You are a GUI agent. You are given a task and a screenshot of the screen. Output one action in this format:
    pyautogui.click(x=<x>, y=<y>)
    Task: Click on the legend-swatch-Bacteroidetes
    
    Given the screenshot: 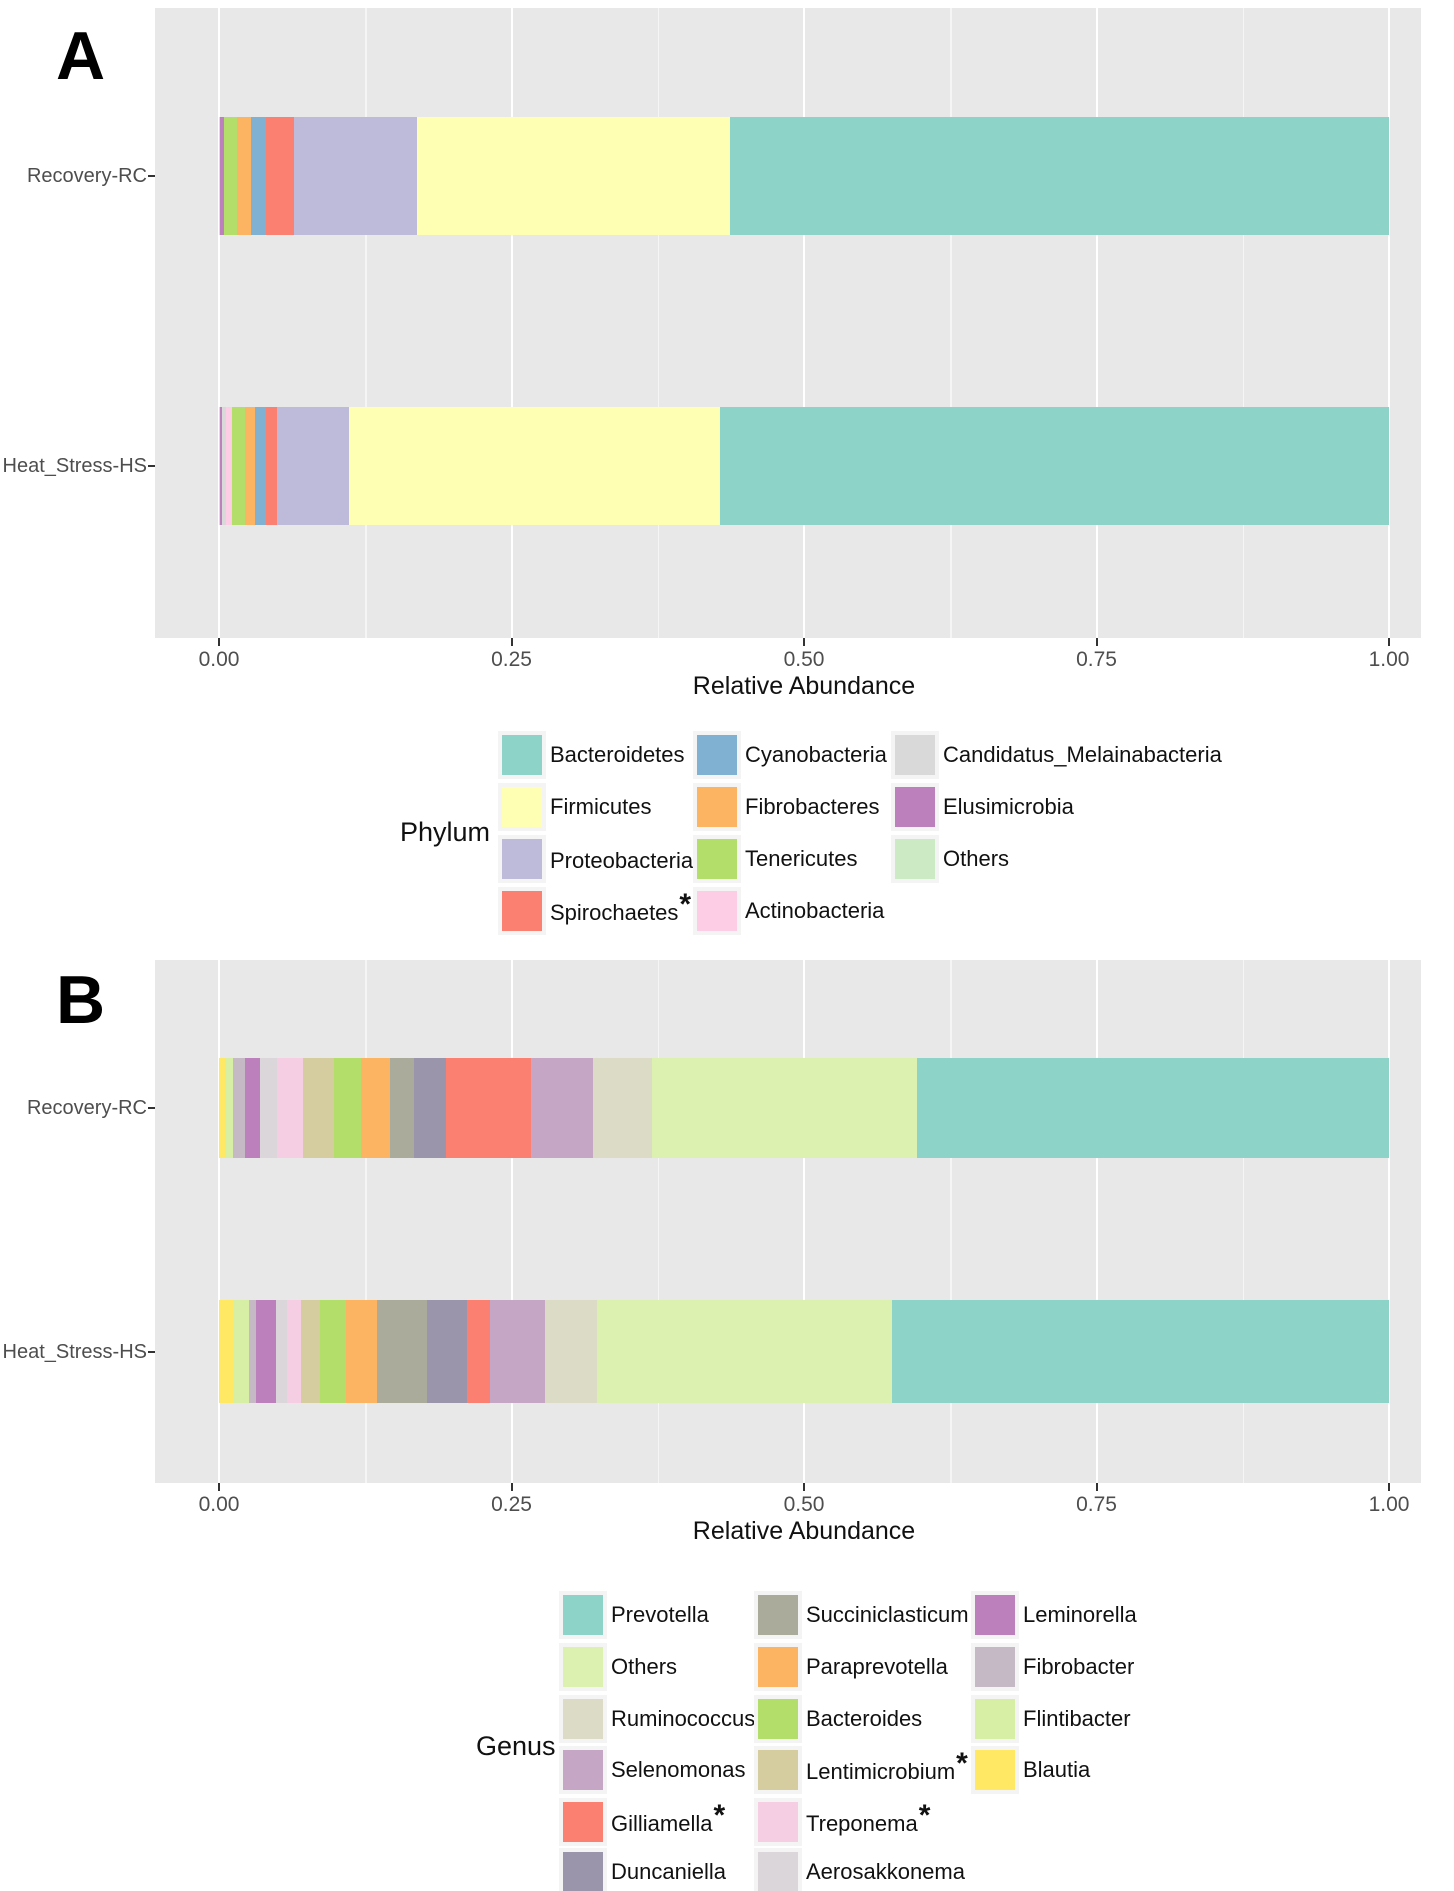 What is the action you would take?
    pyautogui.click(x=522, y=755)
    